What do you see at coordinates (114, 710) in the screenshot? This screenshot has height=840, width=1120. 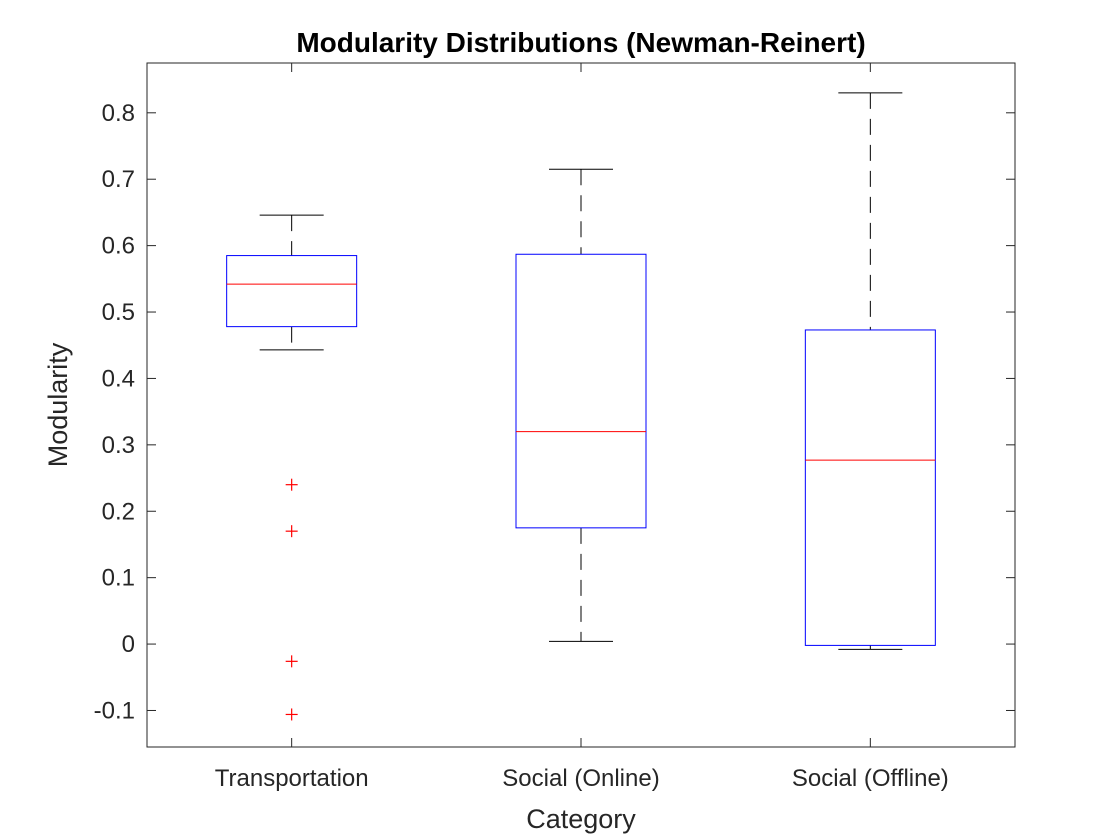 I see `y-tick-label: -0.1` at bounding box center [114, 710].